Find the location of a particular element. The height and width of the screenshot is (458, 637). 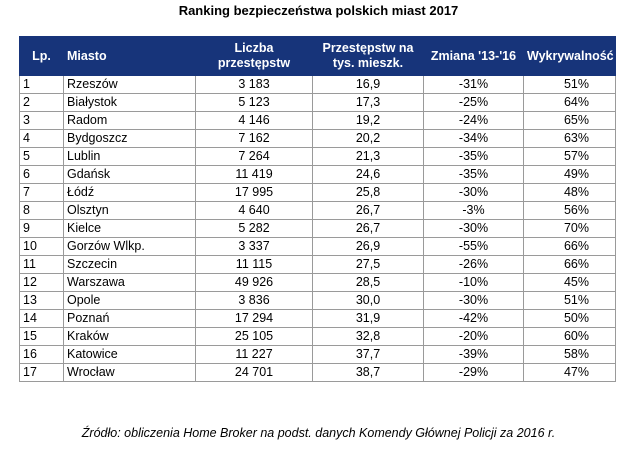

cell-city: Olsztyn is located at coordinates (129, 210).